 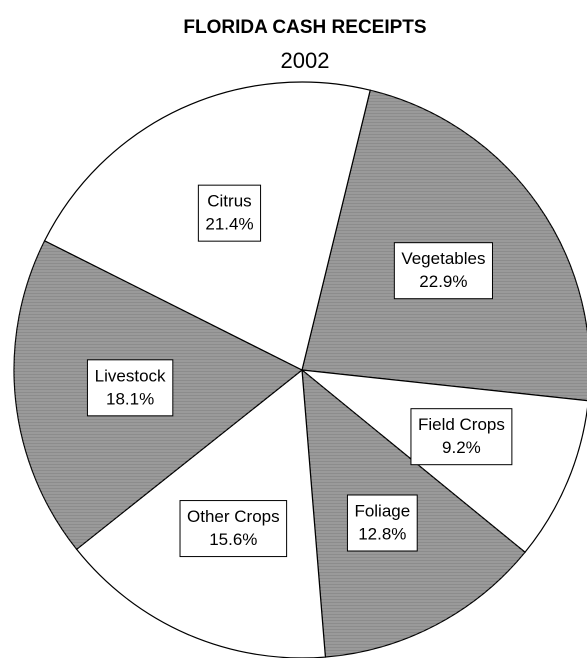 I want to click on slice-name: Foliage, so click(x=382, y=510).